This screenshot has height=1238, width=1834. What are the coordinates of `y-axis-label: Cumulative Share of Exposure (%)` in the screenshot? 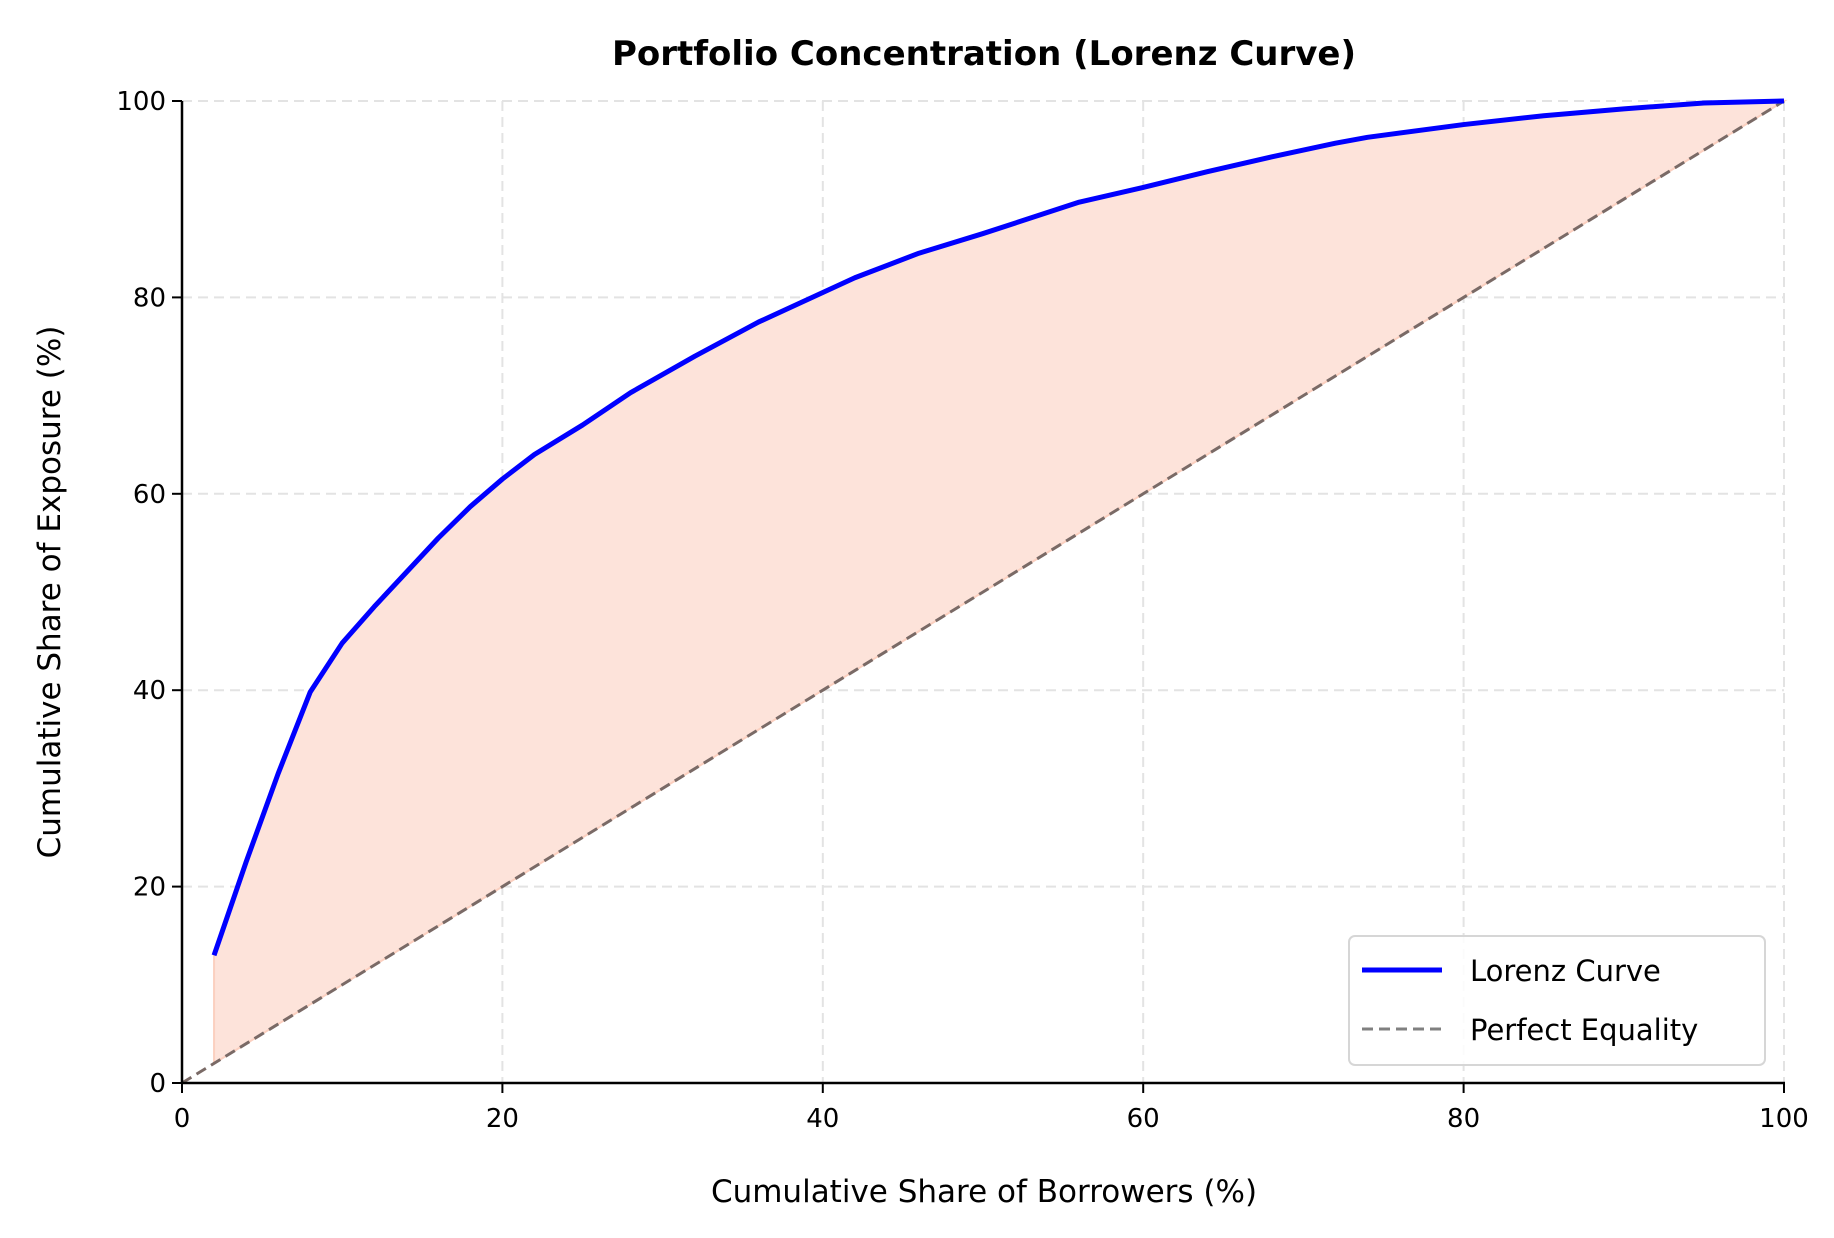 It's located at (50, 592).